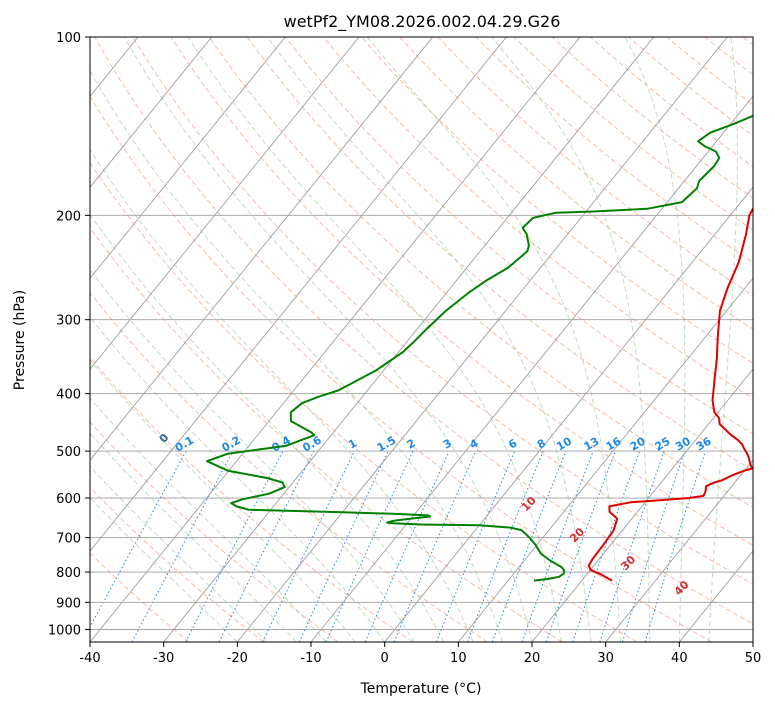 This screenshot has width=775, height=708. Describe the element at coordinates (68, 38) in the screenshot. I see `y-tick-label: 100` at that location.